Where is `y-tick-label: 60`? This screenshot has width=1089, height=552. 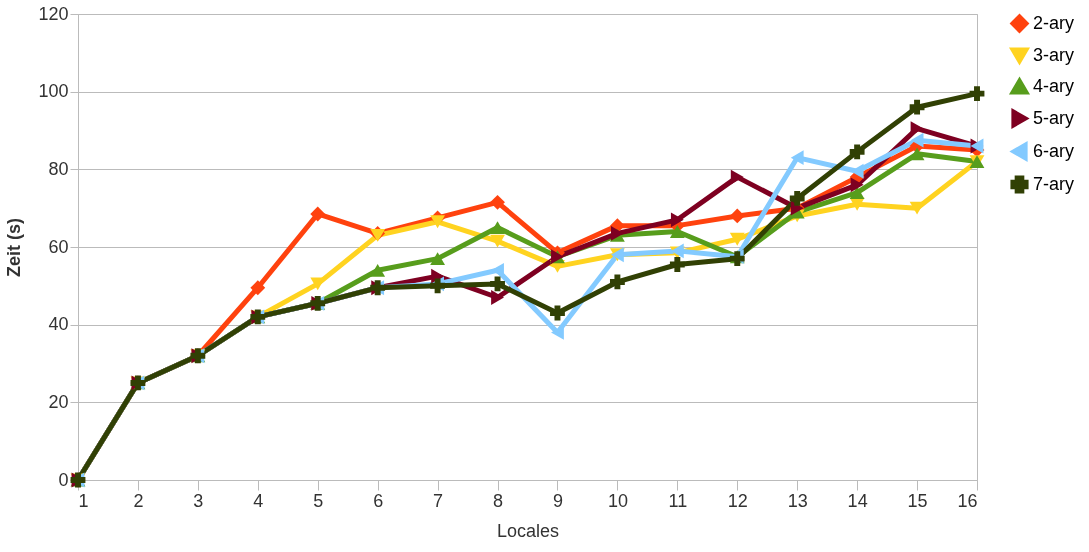
y-tick-label: 60 is located at coordinates (58, 246).